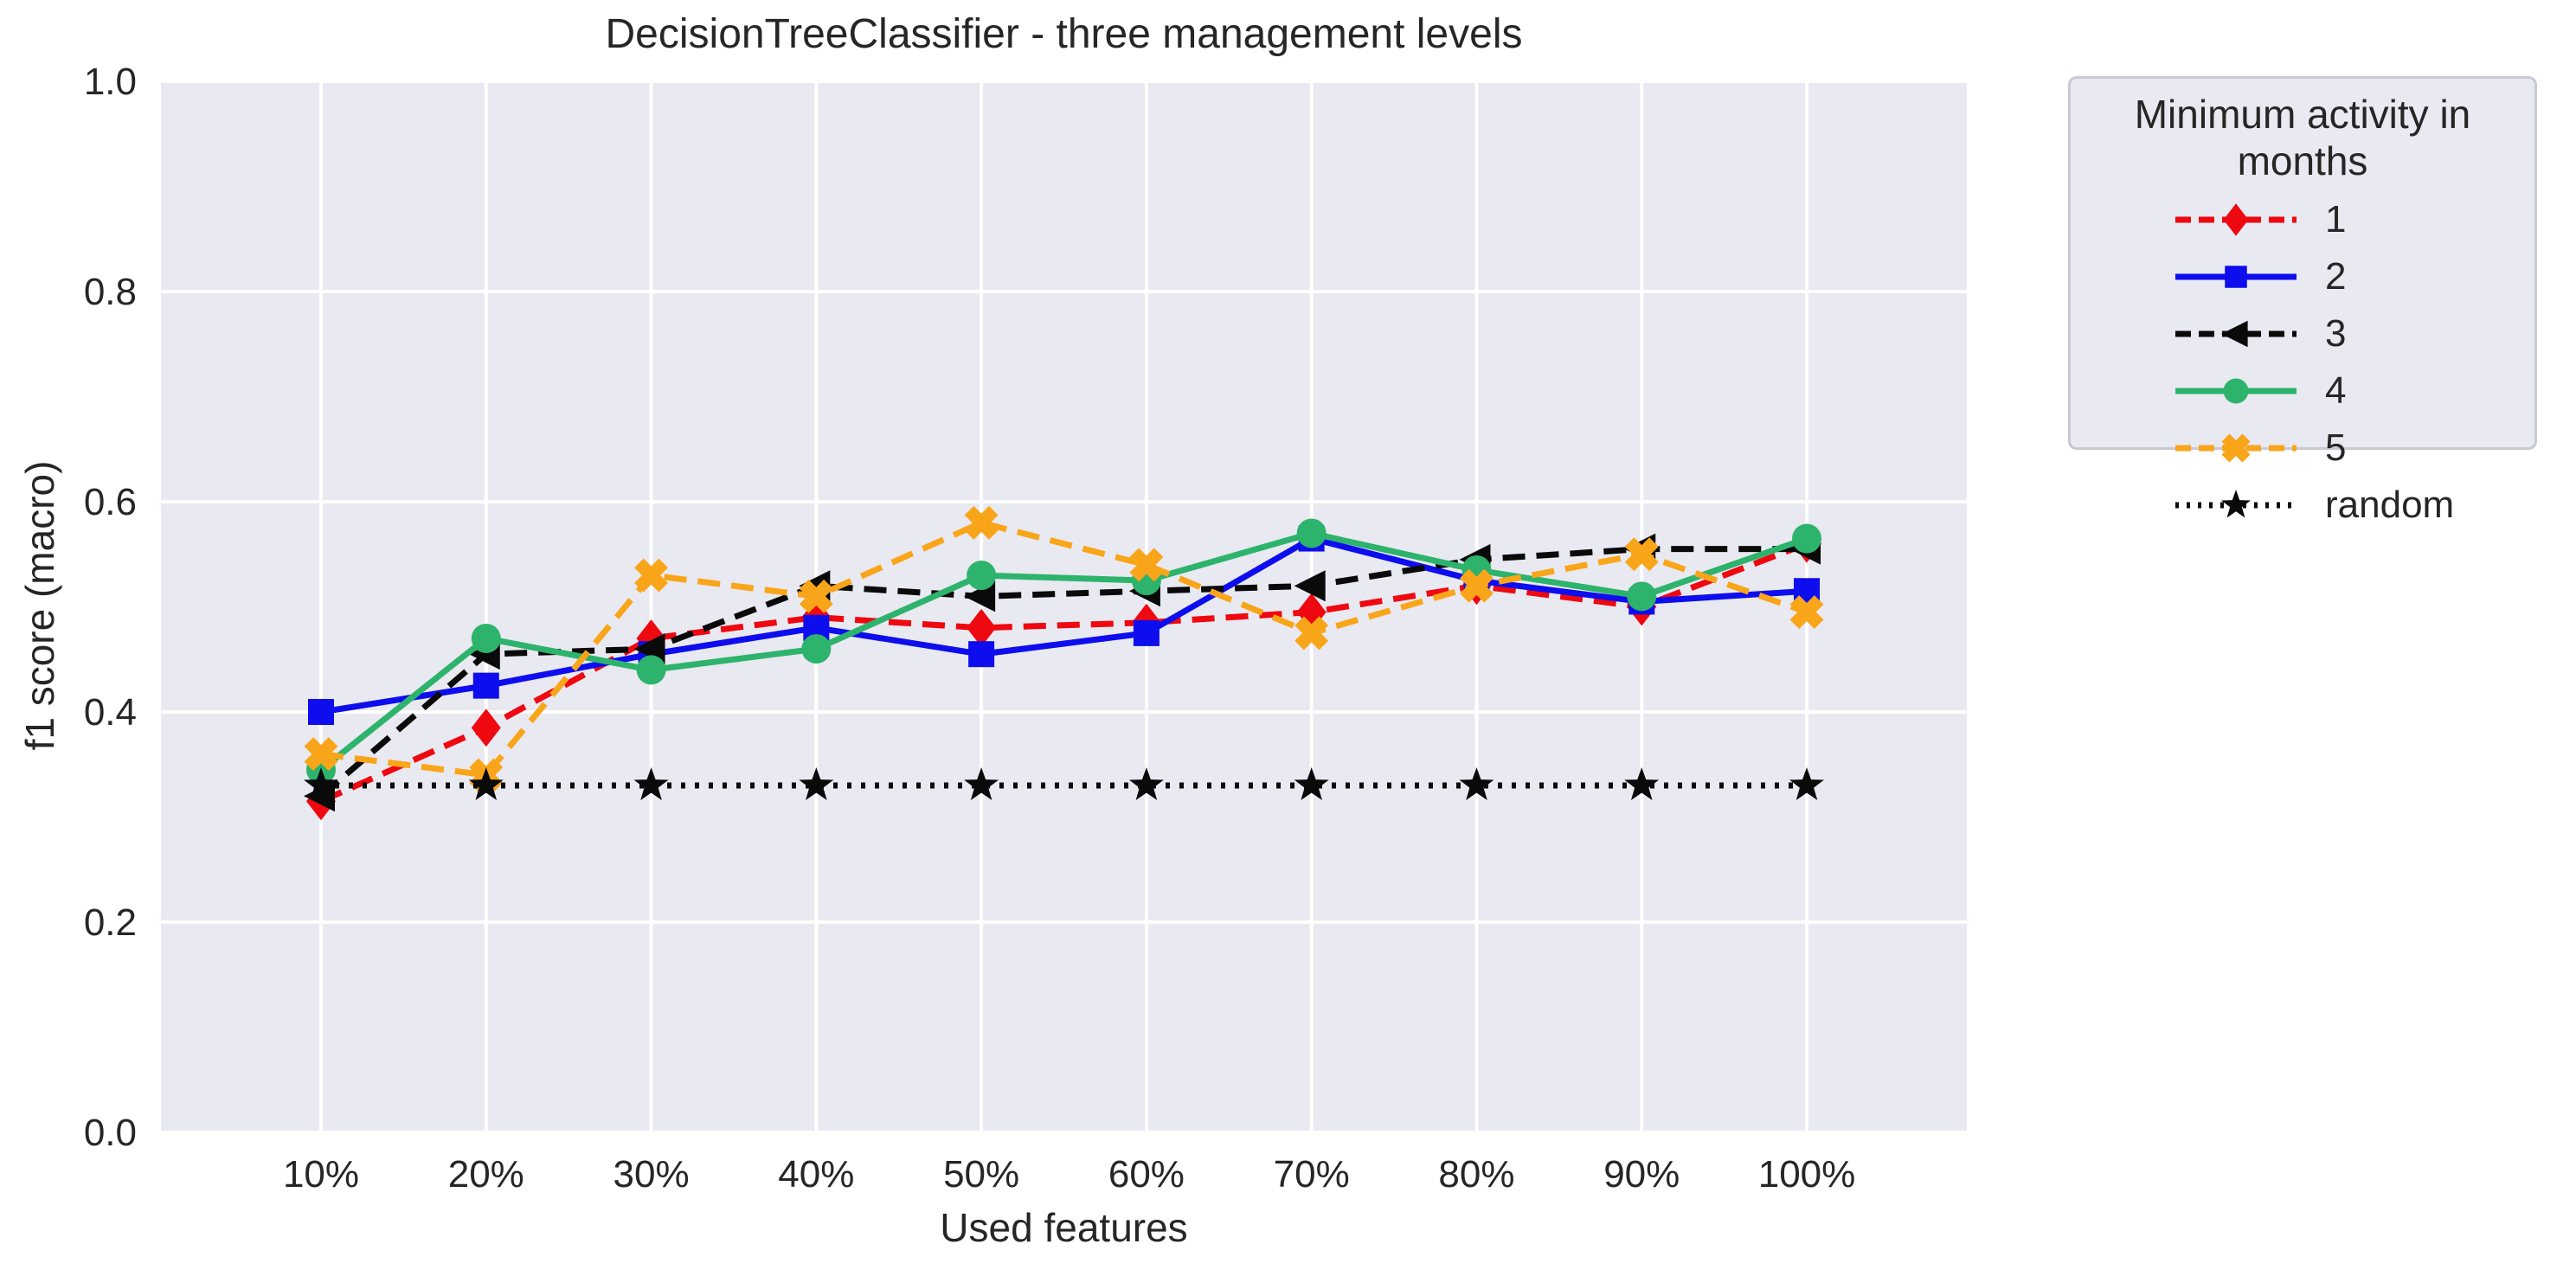 The width and height of the screenshot is (2576, 1263). I want to click on legend-item-3: 3, so click(2302, 333).